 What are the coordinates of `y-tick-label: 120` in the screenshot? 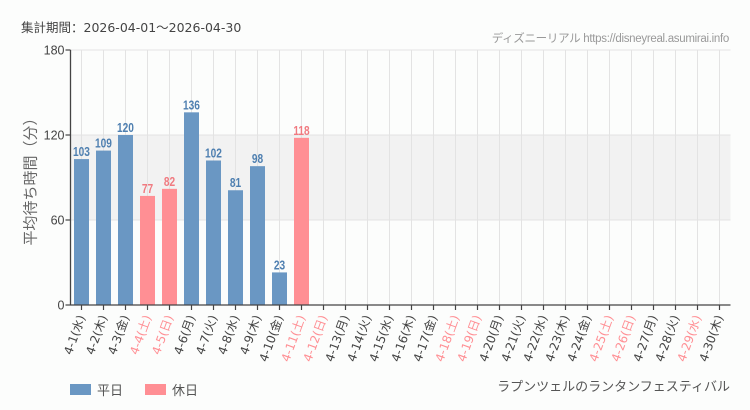 It's located at (54, 136).